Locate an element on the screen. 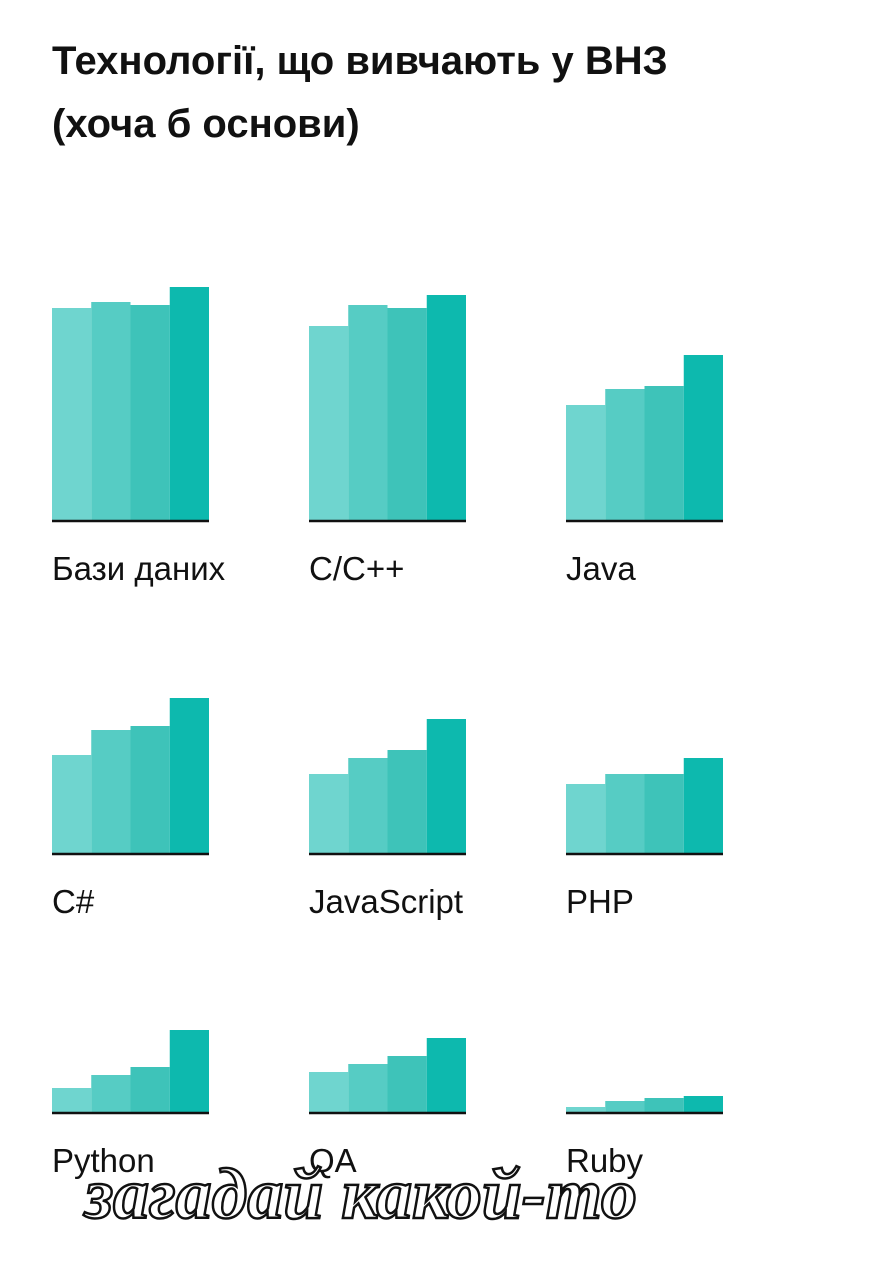 The width and height of the screenshot is (894, 1280). watermark: загадай какой-то is located at coordinates (360, 1194).